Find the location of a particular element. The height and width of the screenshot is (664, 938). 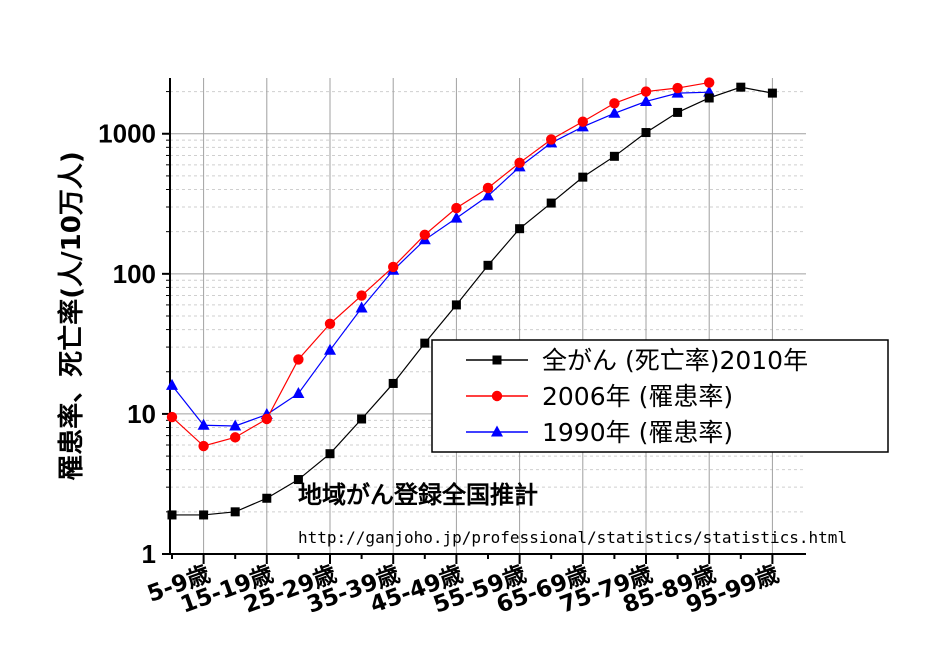

y-tick-label: 1000 is located at coordinates (127, 134).